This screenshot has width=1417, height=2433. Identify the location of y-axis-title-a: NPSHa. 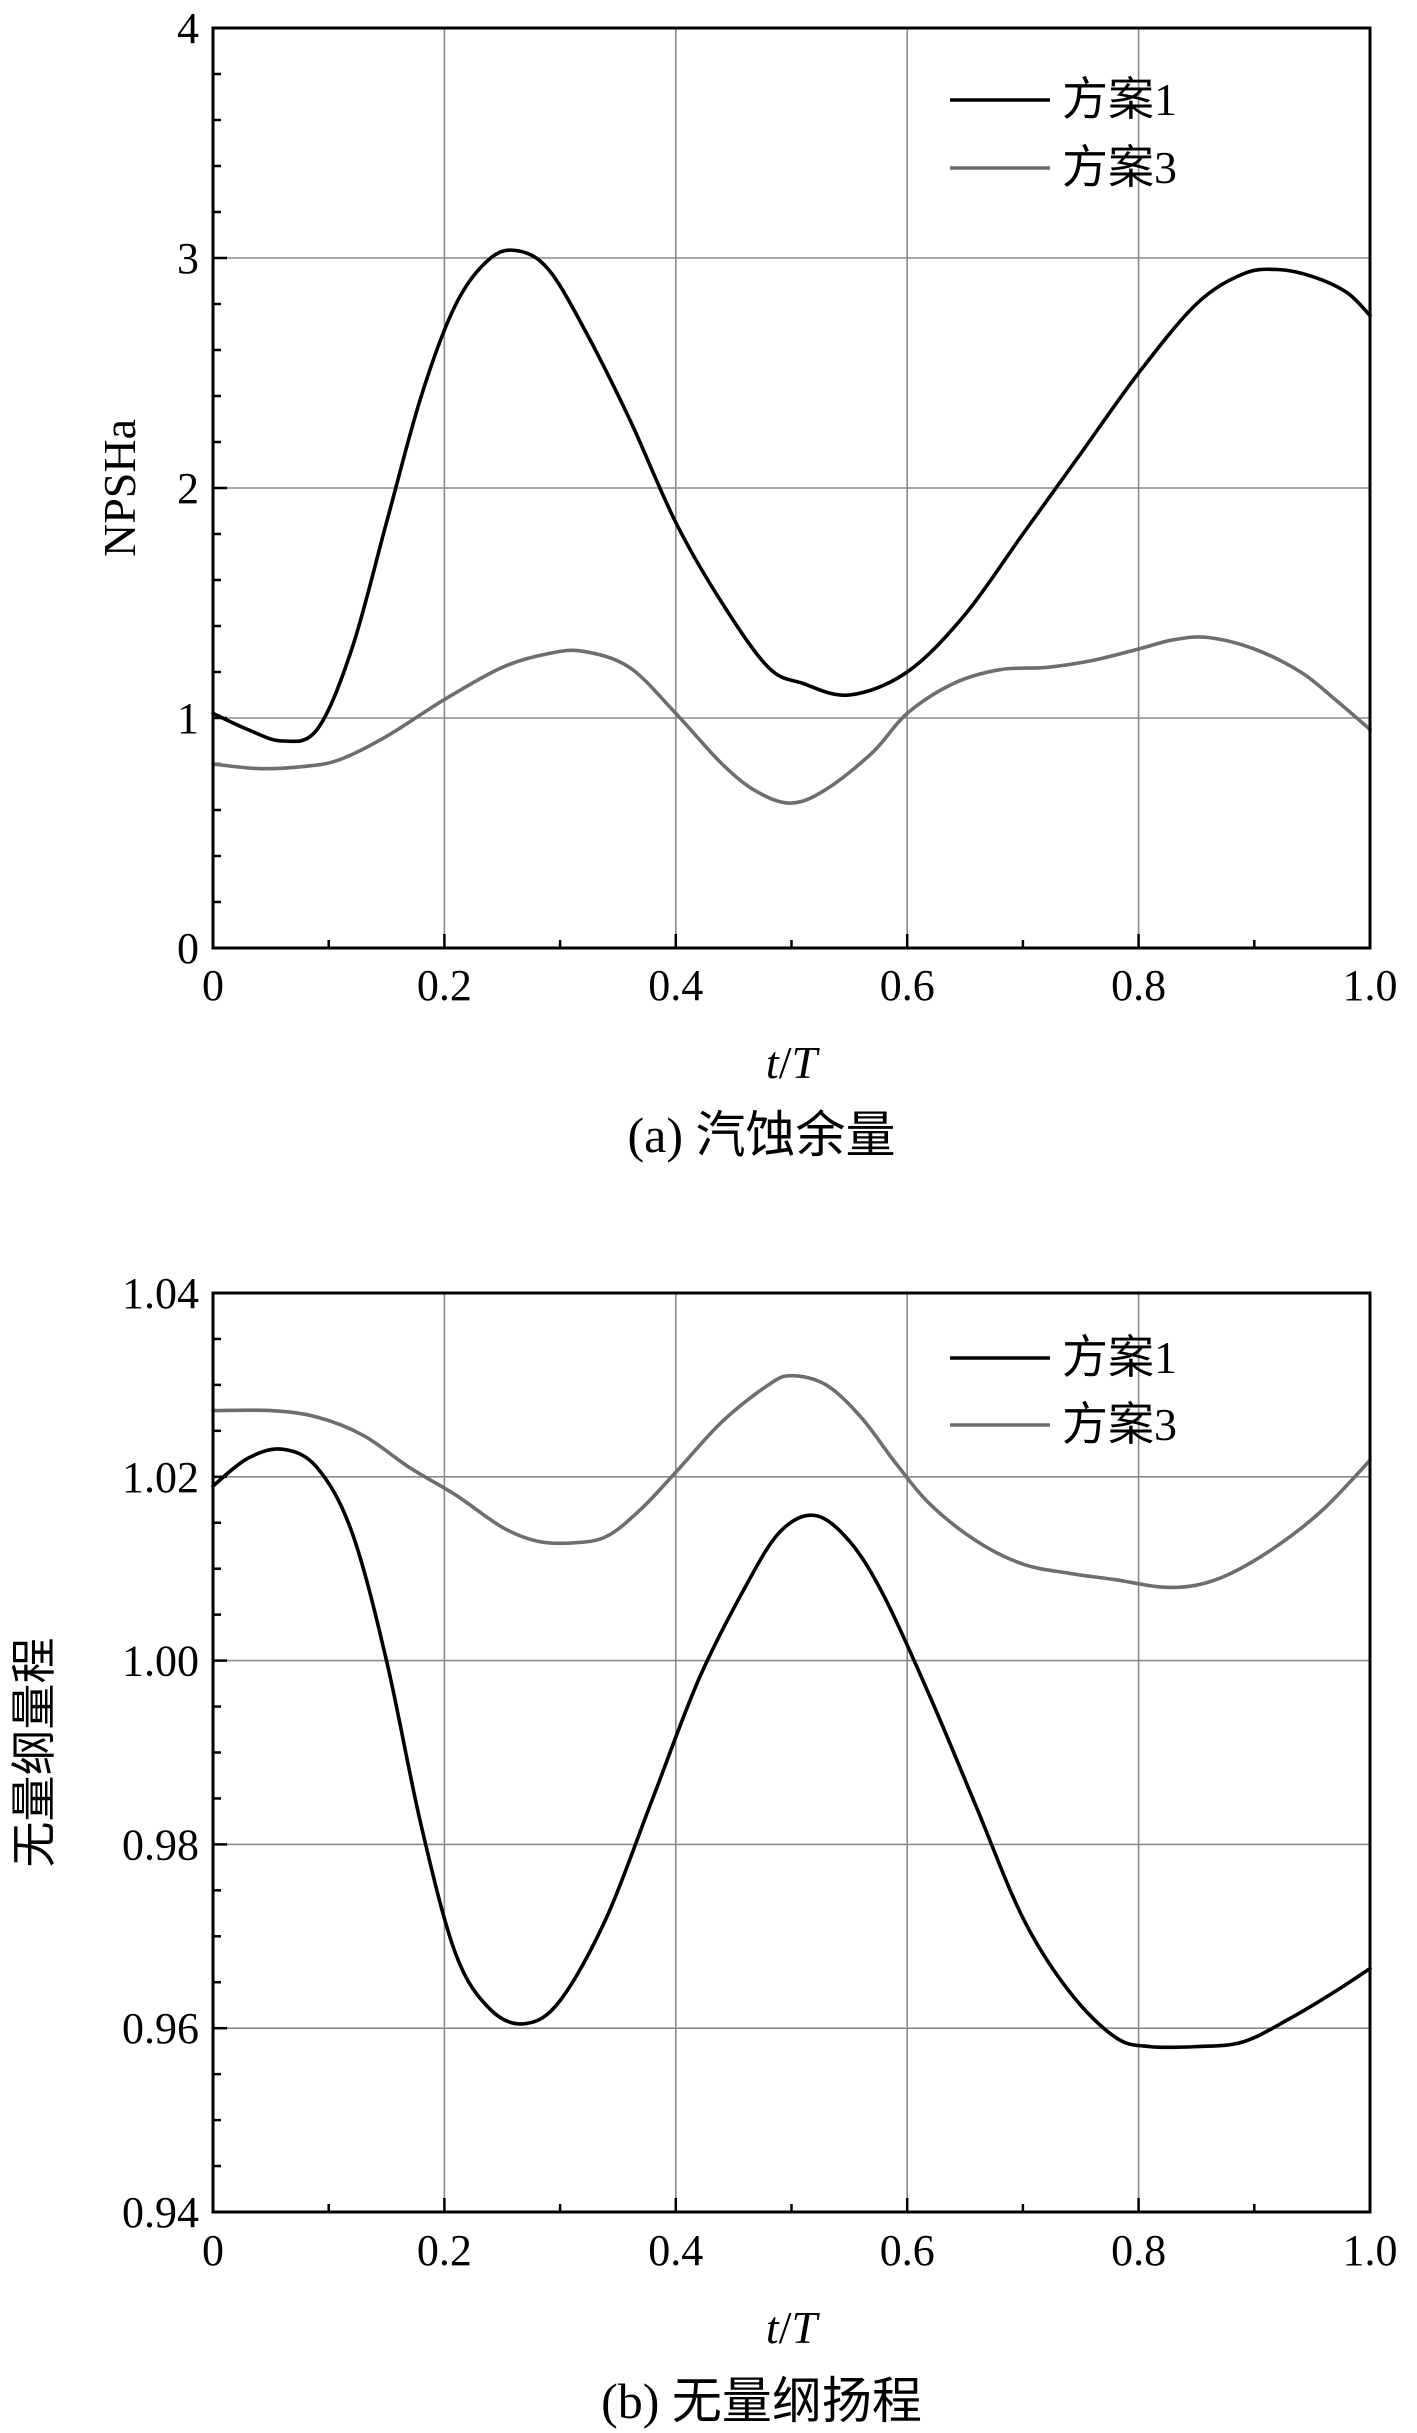
(119, 488).